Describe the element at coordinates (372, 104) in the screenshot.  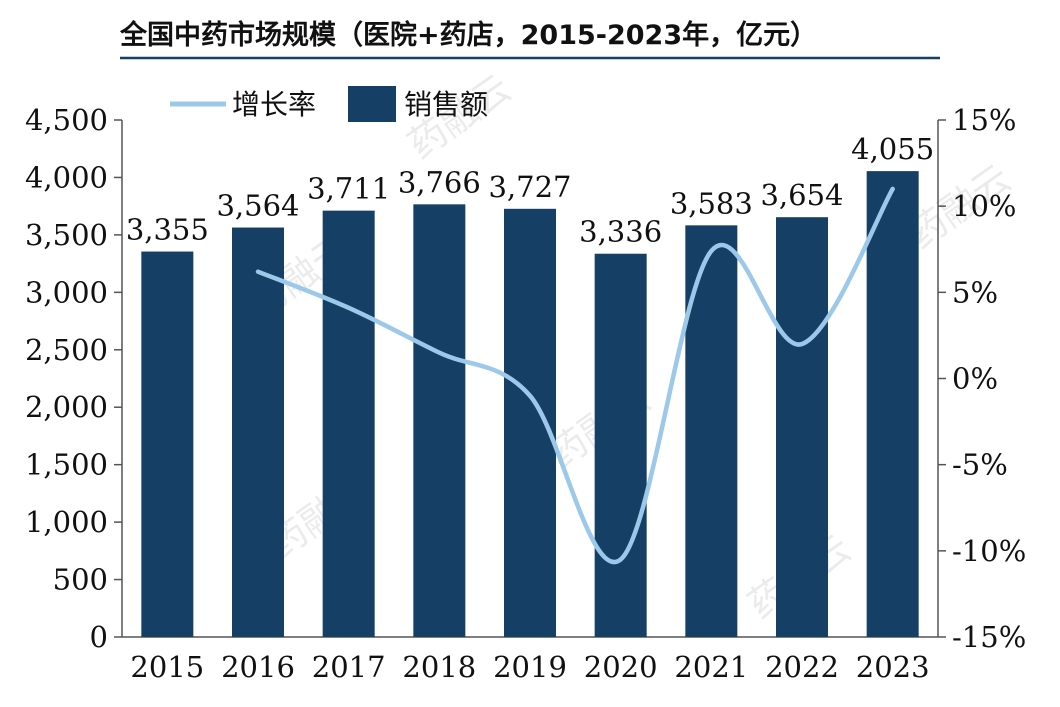
I see `legend-bar-swatch` at that location.